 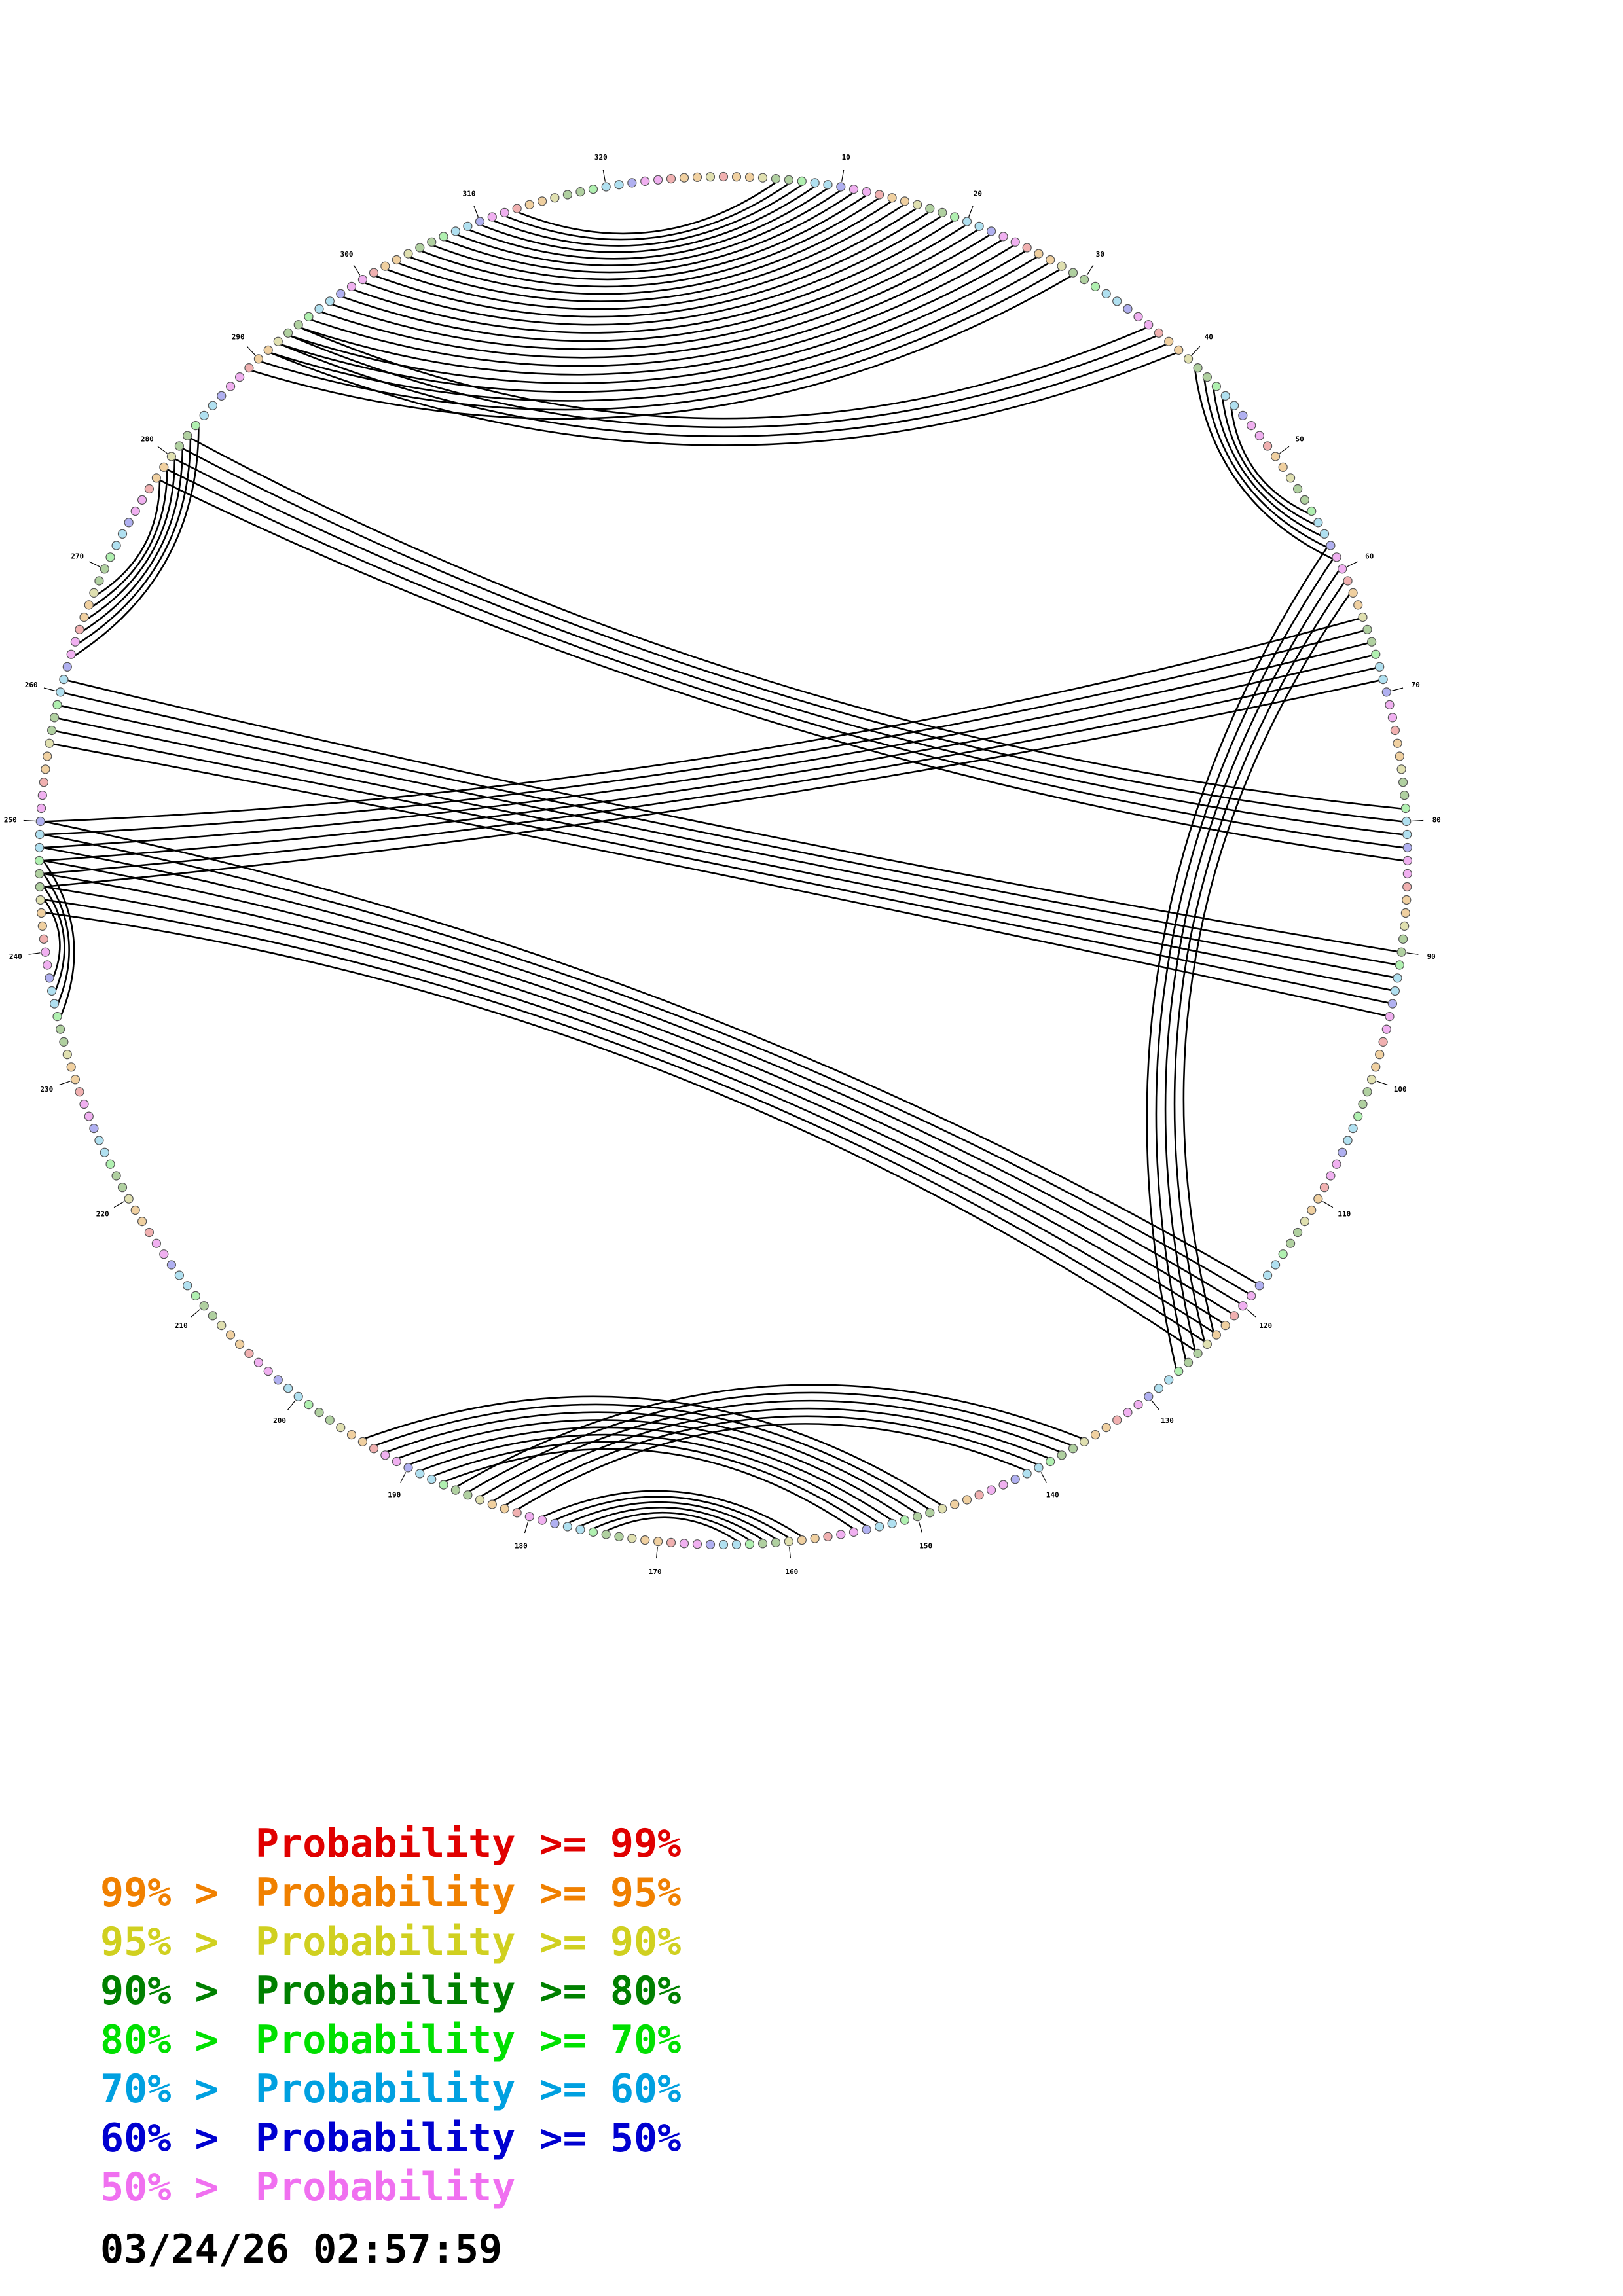 I want to click on legend-row-2-prefix: 99% >, so click(x=171, y=1893).